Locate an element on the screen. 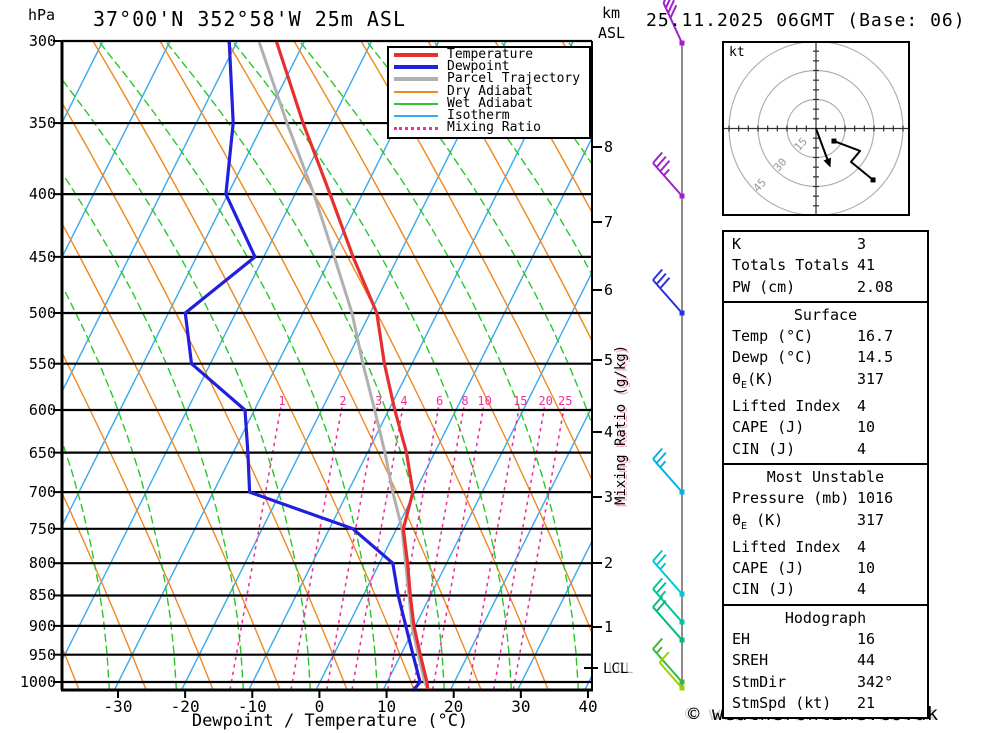  stats-row-label: Pressure (mb) is located at coordinates (791, 498).